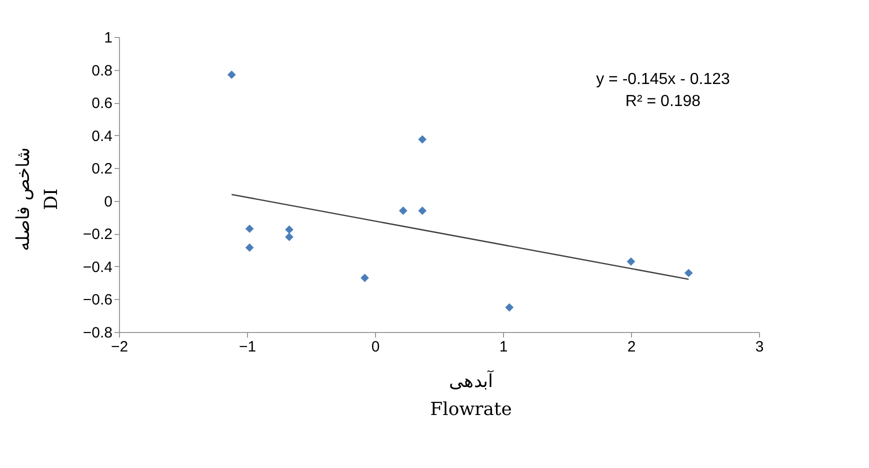 The image size is (869, 468). I want to click on x-tick-label: 0, so click(375, 347).